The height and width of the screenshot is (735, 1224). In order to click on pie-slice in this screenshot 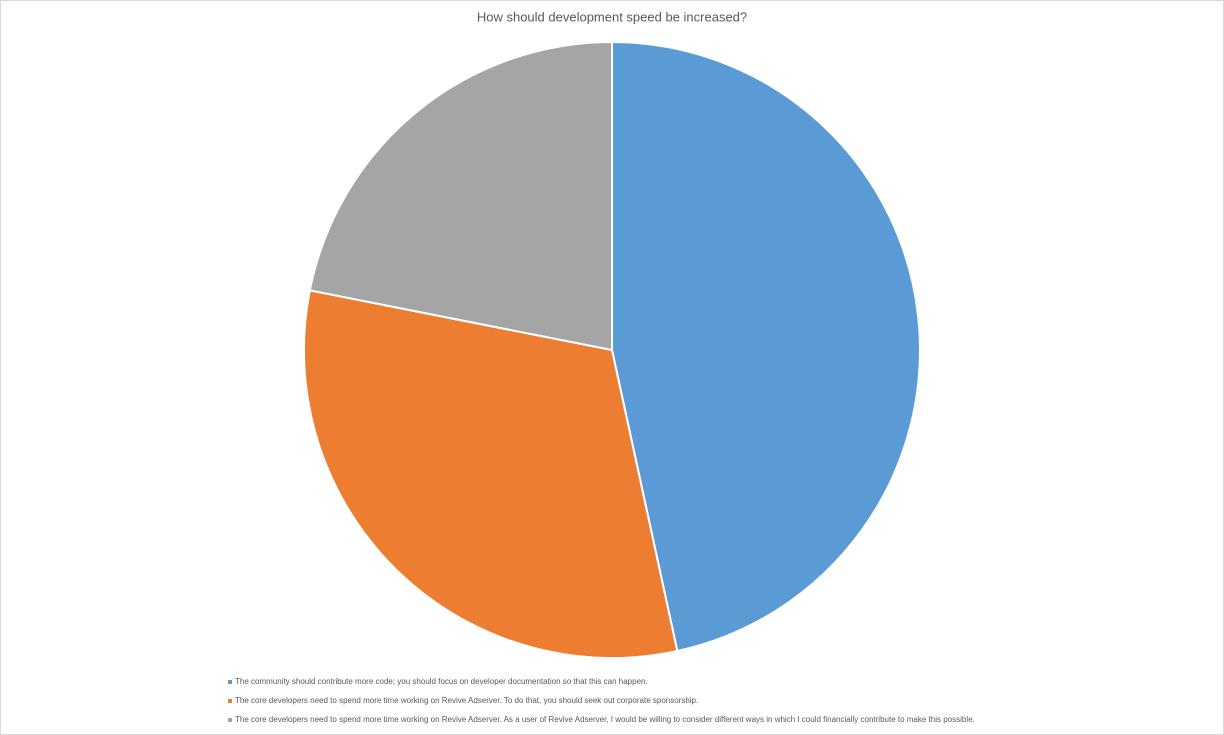, I will do `click(460, 196)`.